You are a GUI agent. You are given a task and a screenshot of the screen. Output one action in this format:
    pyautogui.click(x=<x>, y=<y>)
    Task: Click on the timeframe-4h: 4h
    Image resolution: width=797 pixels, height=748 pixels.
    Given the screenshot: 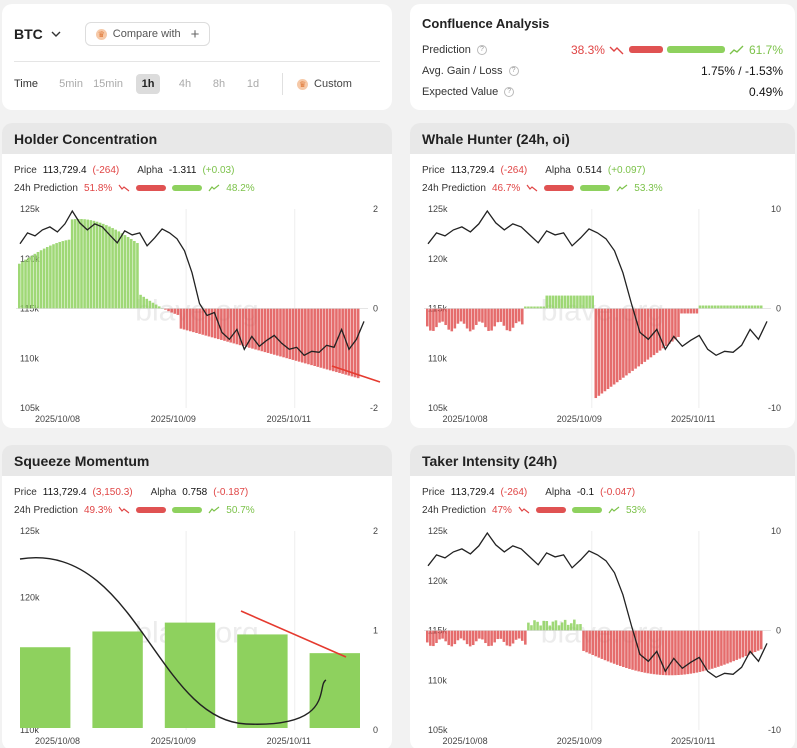 What is the action you would take?
    pyautogui.click(x=185, y=84)
    